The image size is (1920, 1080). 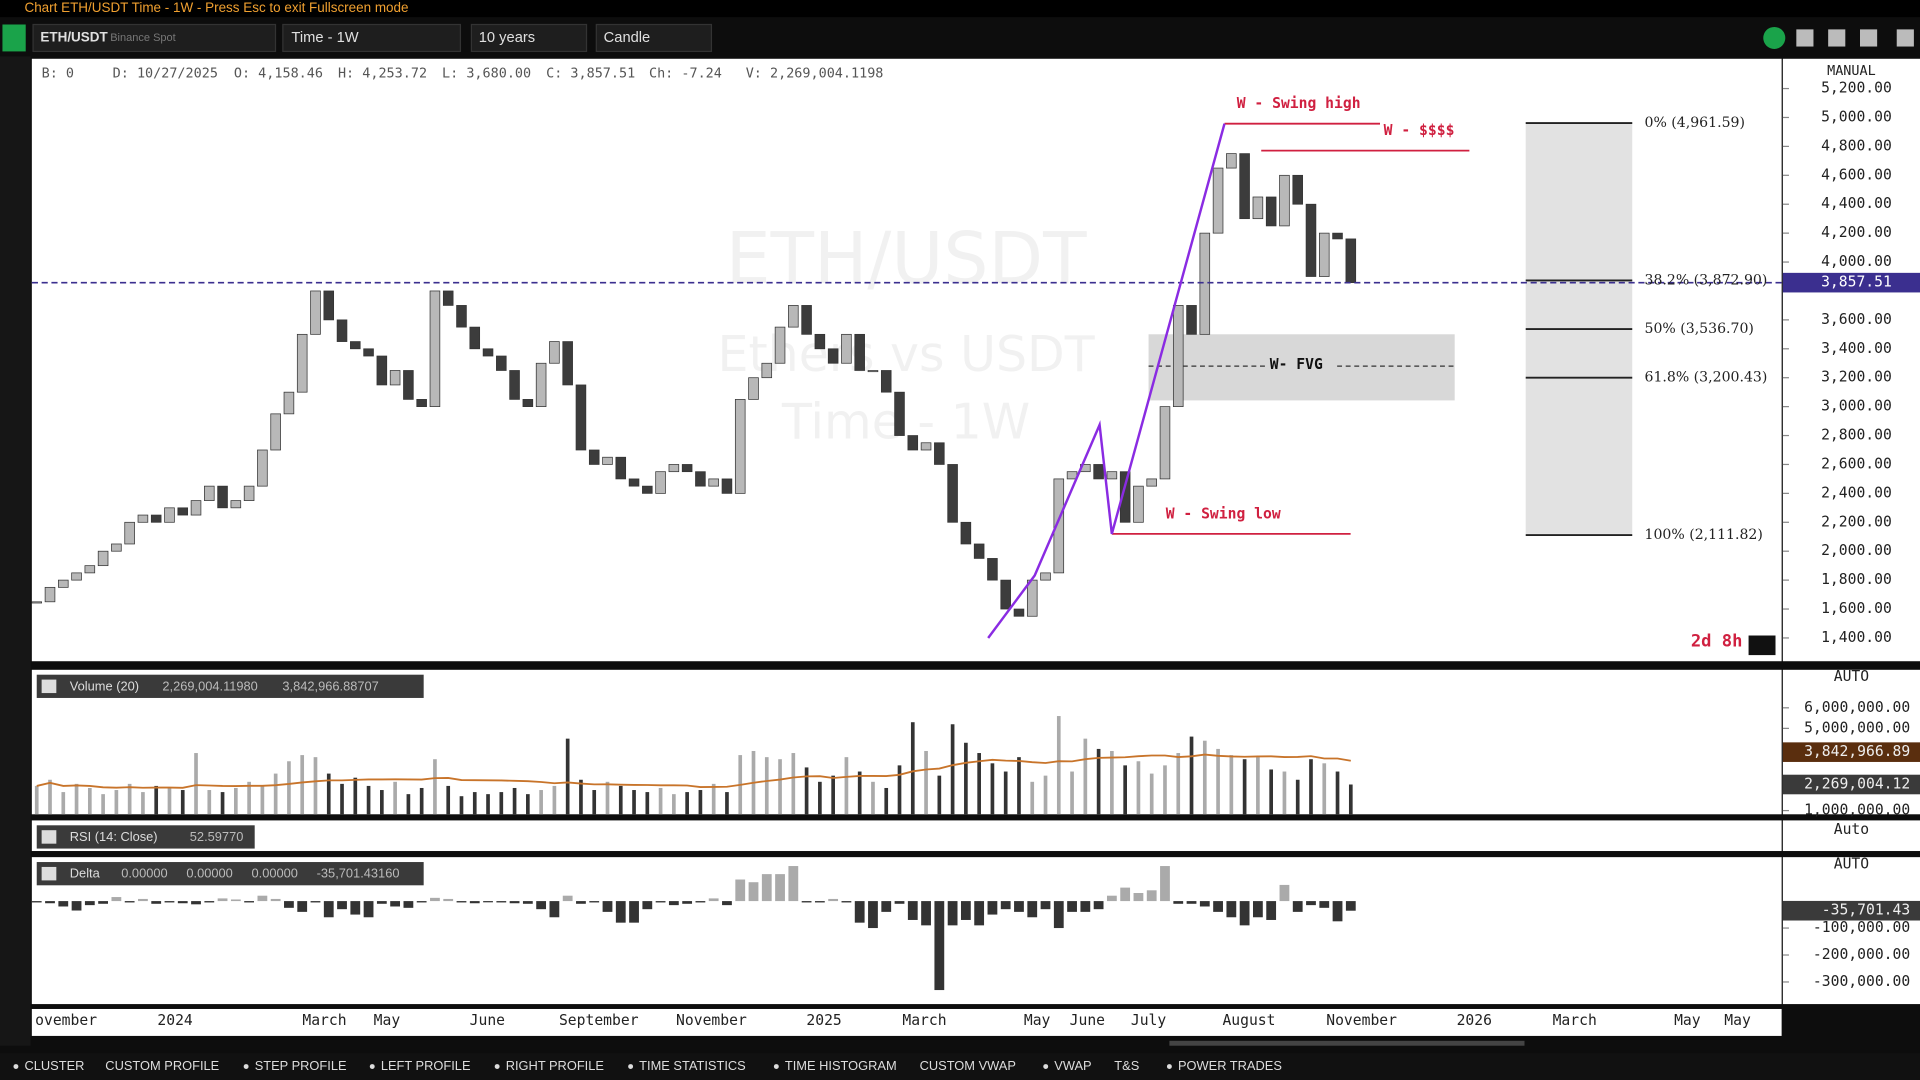 What do you see at coordinates (1347, 1043) in the screenshot?
I see `scrollbar` at bounding box center [1347, 1043].